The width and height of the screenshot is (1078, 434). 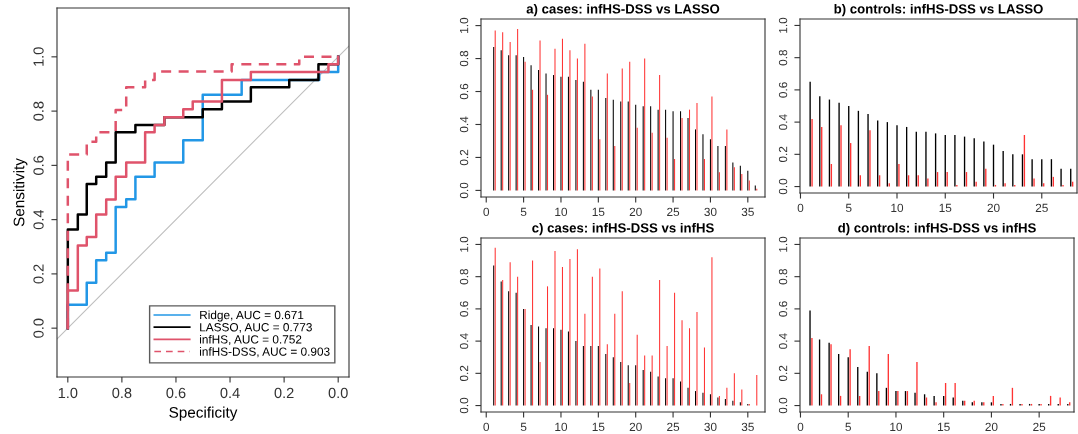 I want to click on legend-label: infHS-DSS, AUC = 0.903, so click(x=265, y=352).